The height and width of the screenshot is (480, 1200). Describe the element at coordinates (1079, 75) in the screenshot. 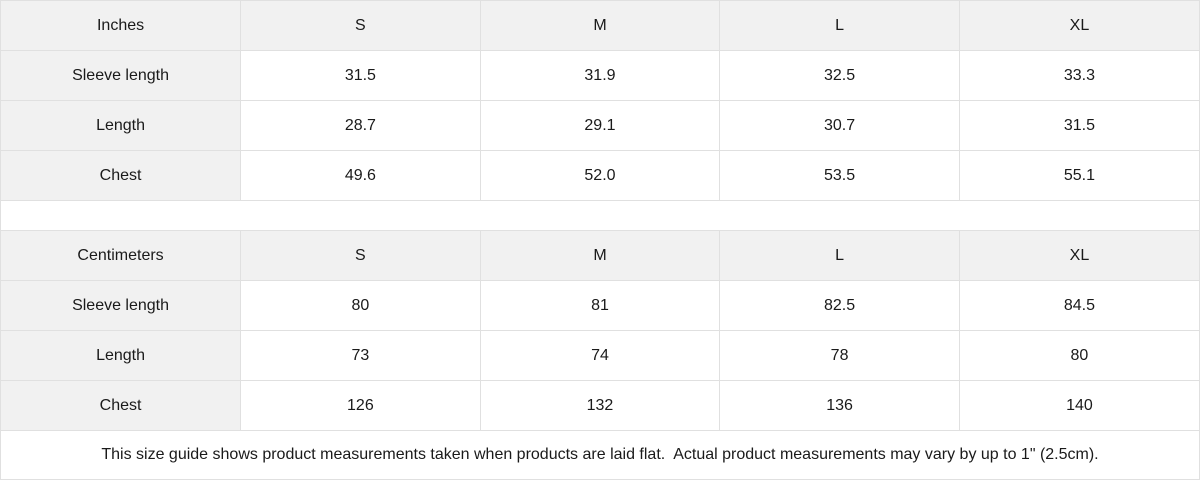

I see `measurement-cell: 33.3` at that location.